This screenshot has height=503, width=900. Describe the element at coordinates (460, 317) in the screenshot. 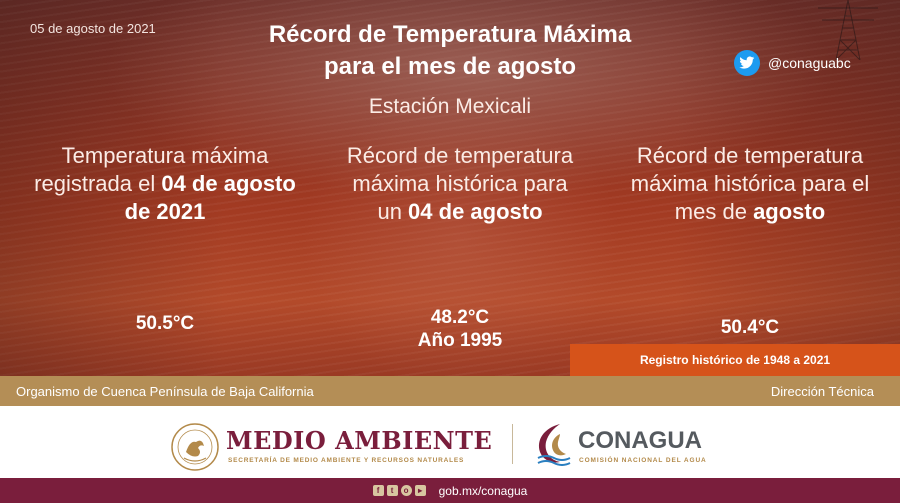

I see `day-record-temp: 48.2°C` at that location.